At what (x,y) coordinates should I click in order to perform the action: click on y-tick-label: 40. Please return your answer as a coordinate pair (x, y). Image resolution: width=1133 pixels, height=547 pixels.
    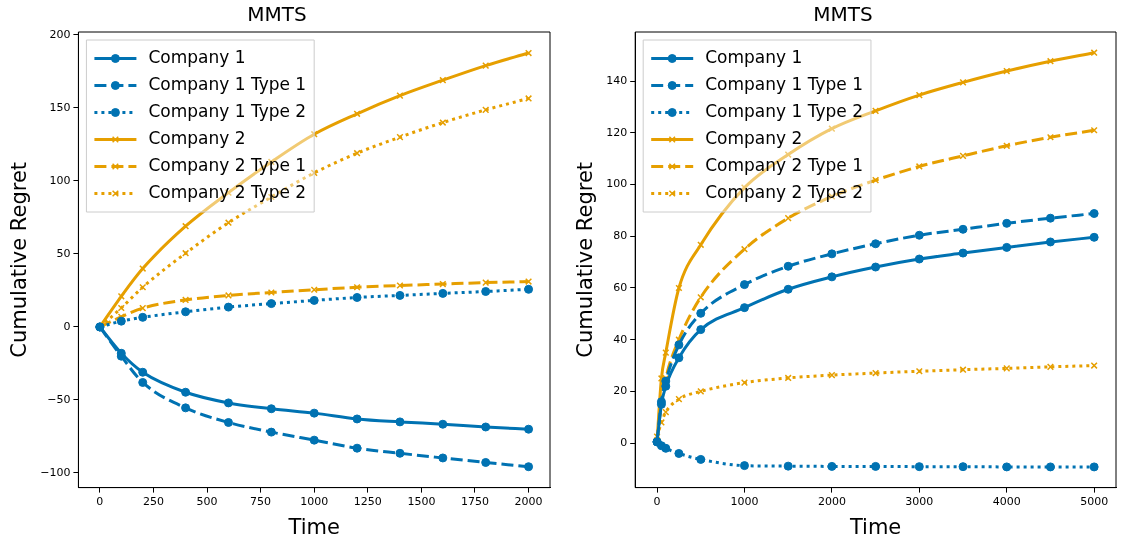
    Looking at the image, I should click on (620, 339).